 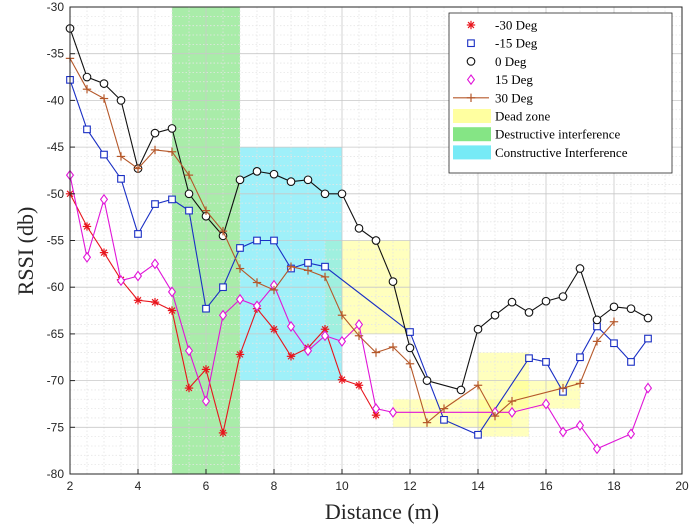 What do you see at coordinates (536, 134) in the screenshot?
I see `legend-item: Destructive interference` at bounding box center [536, 134].